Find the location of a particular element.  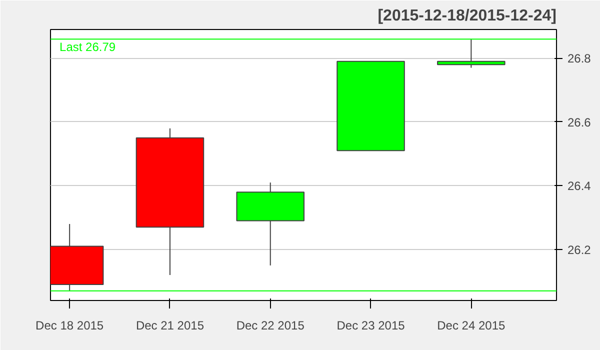

y-tick-label: 26.4 is located at coordinates (580, 186).